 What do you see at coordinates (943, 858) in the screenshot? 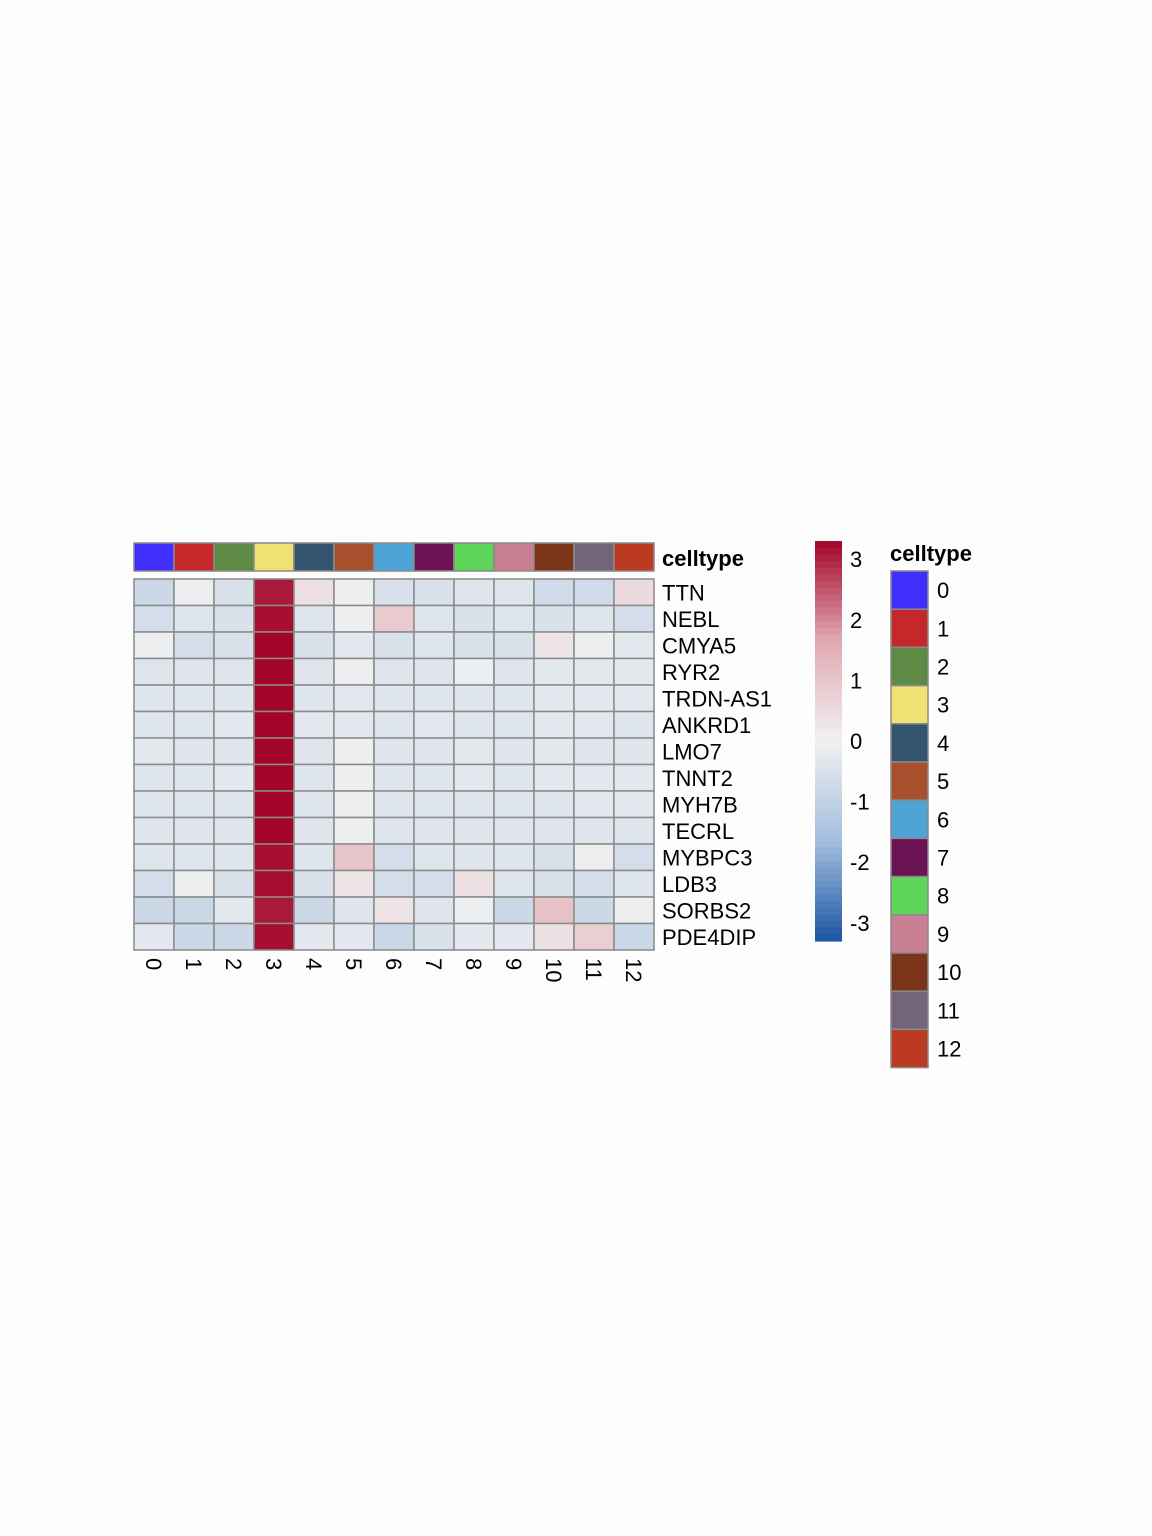
I see `legend-label: 7` at bounding box center [943, 858].